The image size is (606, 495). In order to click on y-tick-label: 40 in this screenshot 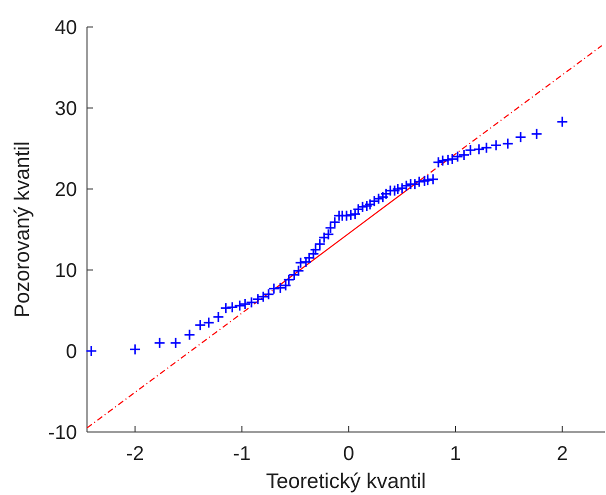, I will do `click(65, 28)`.